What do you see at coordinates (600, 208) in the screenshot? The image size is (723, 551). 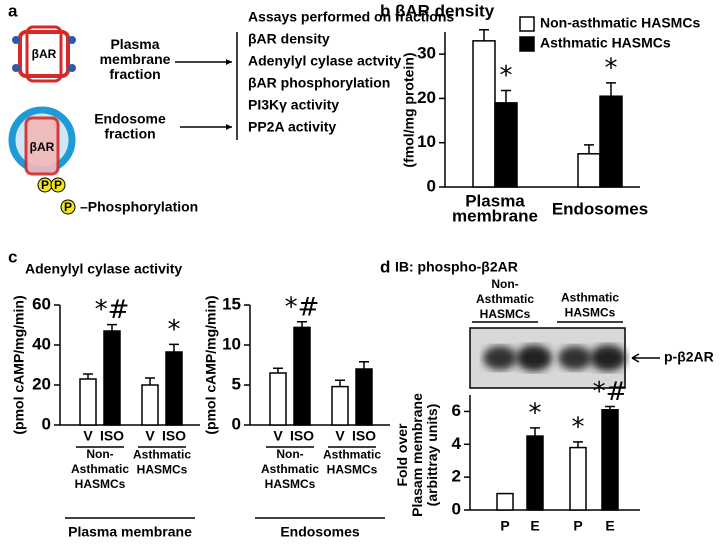 I see `x-tick-label: Endosomes` at bounding box center [600, 208].